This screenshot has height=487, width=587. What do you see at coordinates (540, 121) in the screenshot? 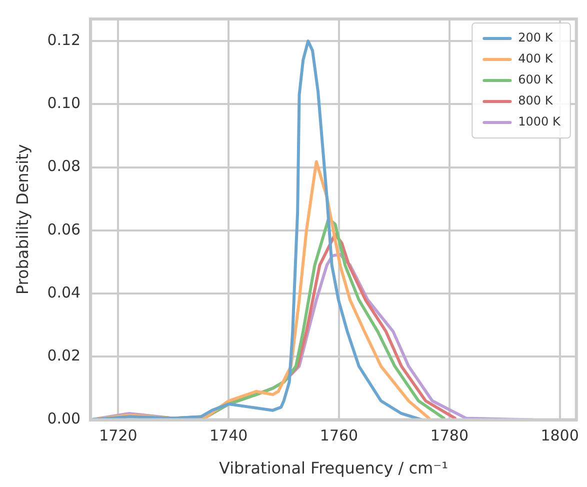
I see `legend-label: 1000 K` at bounding box center [540, 121].